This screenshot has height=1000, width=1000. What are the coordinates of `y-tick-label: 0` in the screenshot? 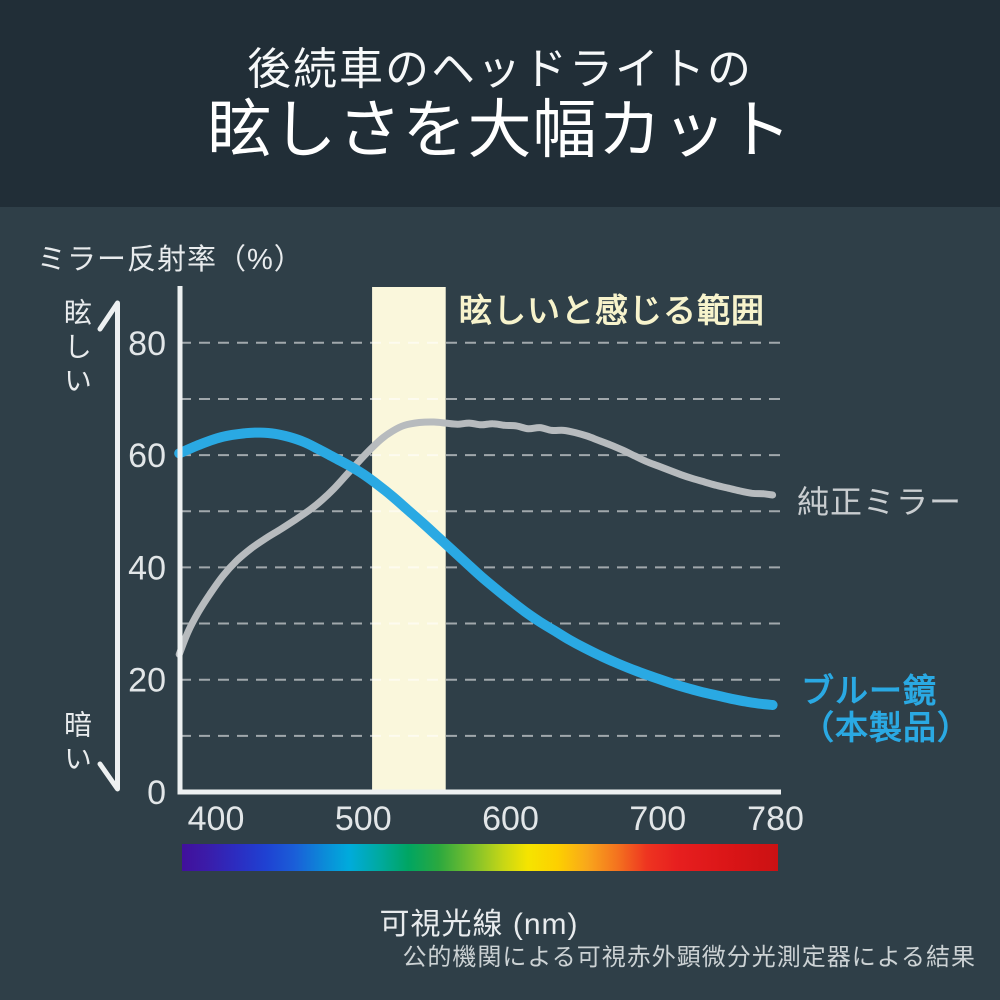 It's located at (156, 793).